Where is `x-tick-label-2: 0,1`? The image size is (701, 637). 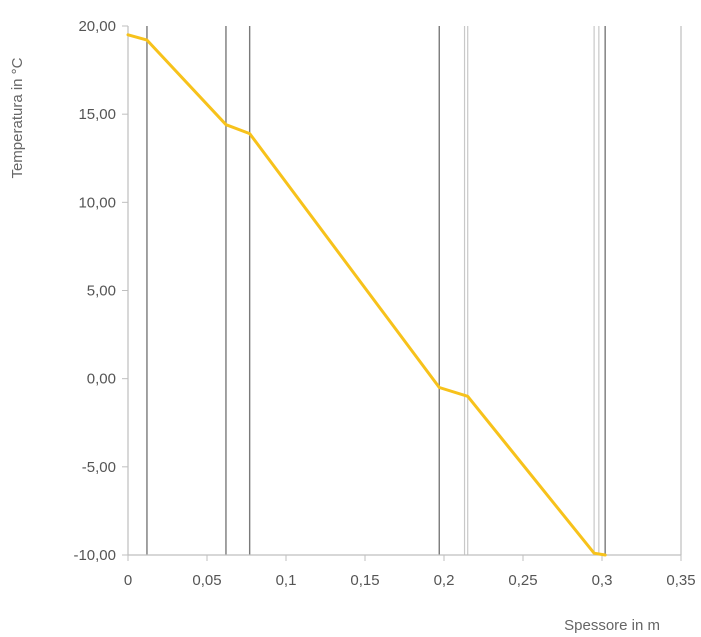
x-tick-label-2: 0,1 is located at coordinates (286, 580).